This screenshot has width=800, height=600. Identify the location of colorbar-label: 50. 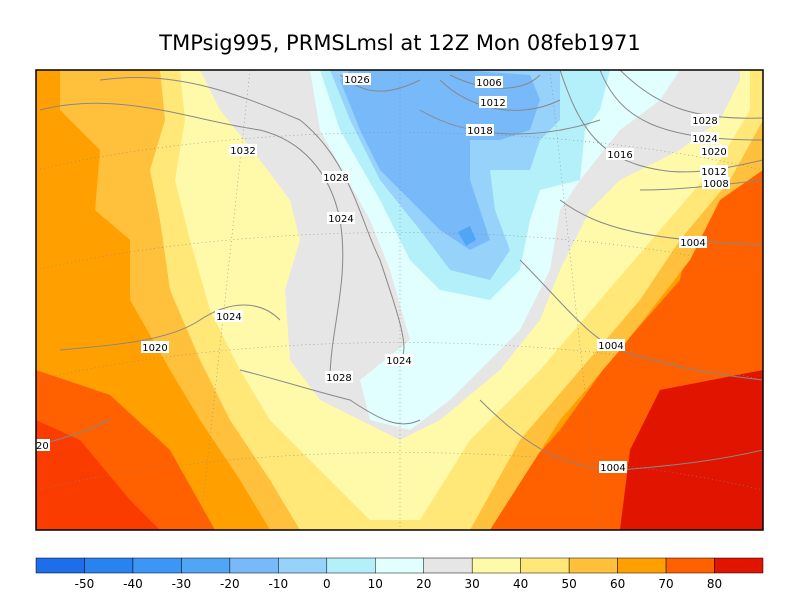
(568, 584).